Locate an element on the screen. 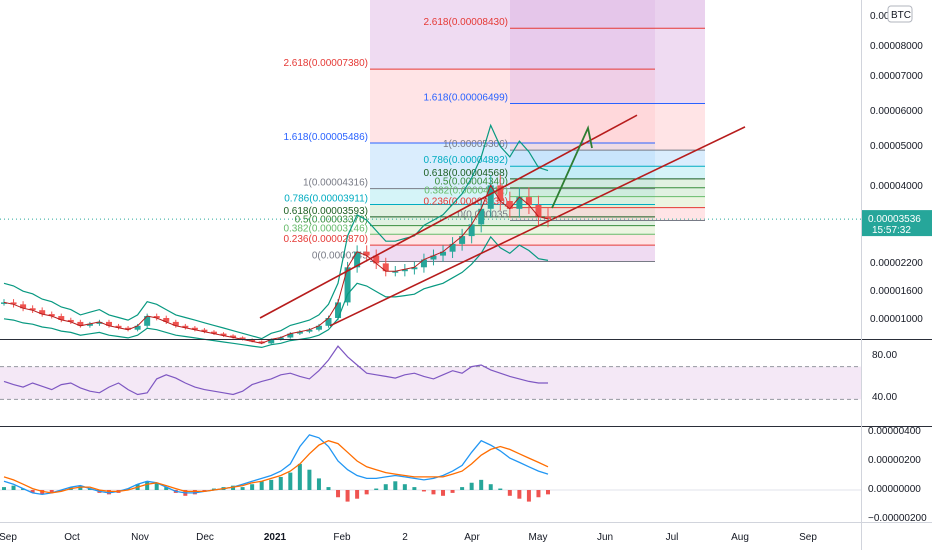  projection-arrow is located at coordinates (572, 167).